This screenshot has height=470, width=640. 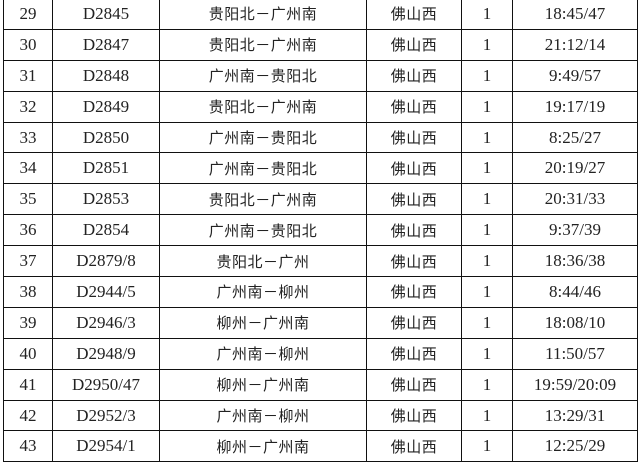 What do you see at coordinates (28, 44) in the screenshot?
I see `row-number-cell: 30` at bounding box center [28, 44].